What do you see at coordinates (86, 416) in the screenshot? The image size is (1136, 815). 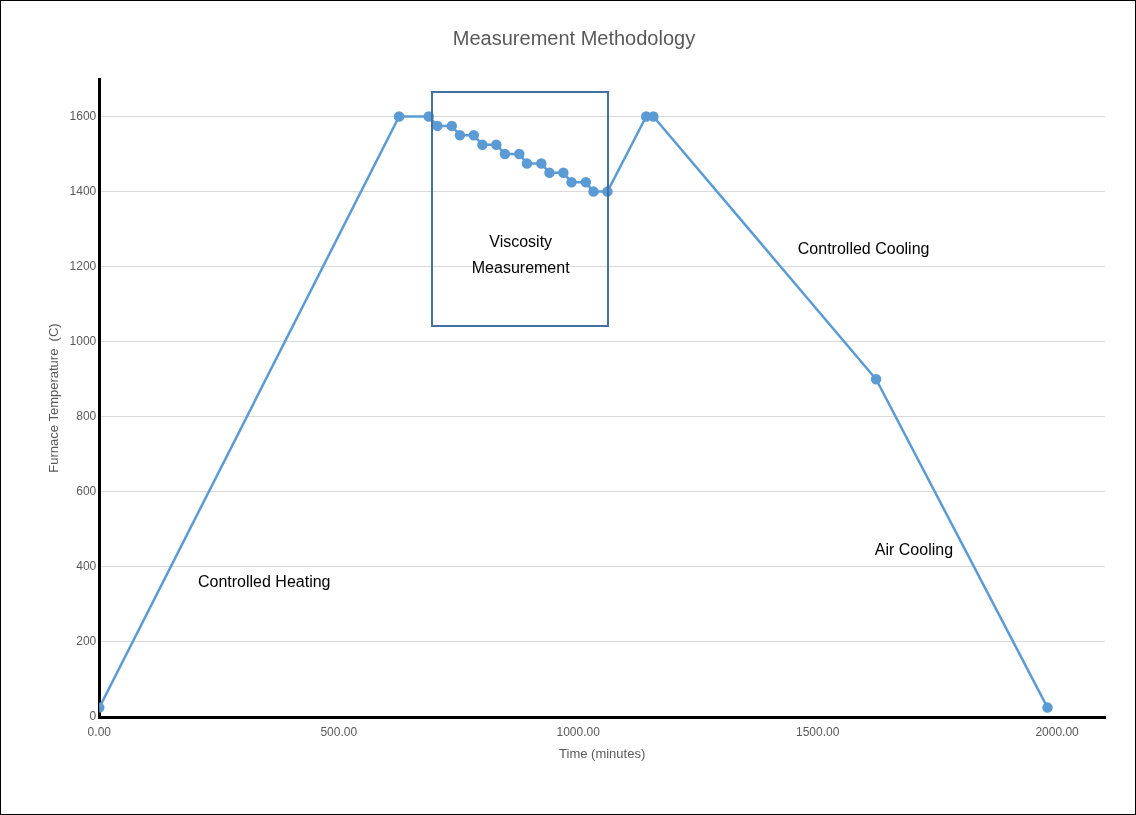 I see `y-tick-label: 800` at bounding box center [86, 416].